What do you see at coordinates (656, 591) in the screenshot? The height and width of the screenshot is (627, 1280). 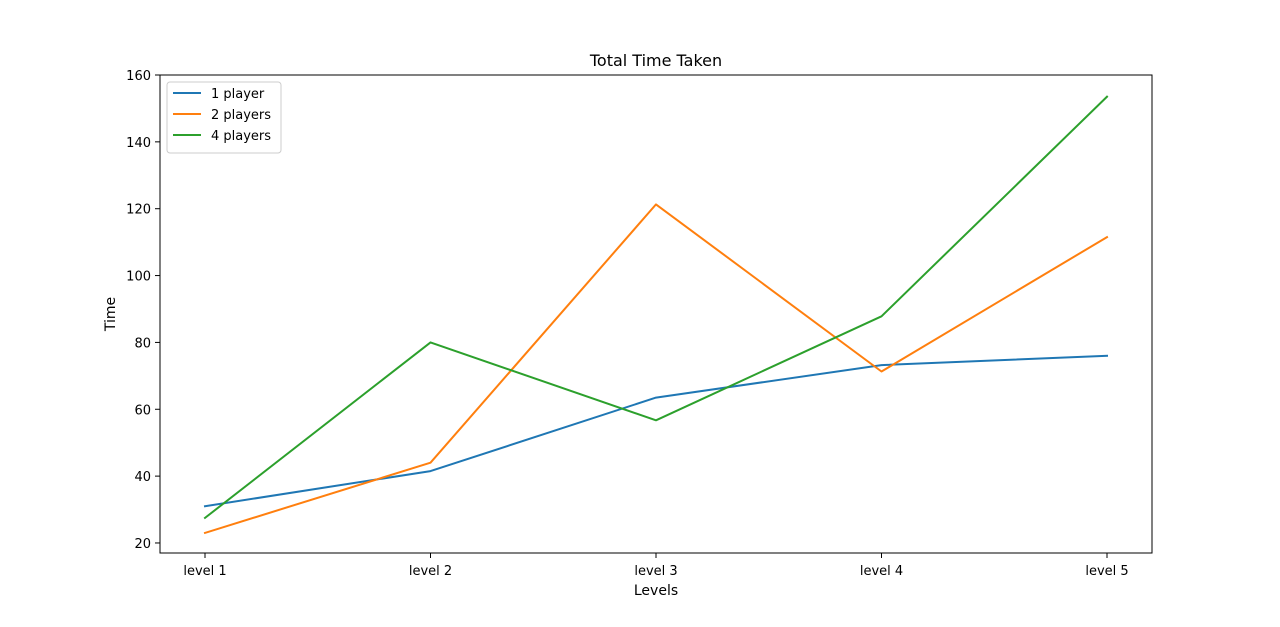 I see `x-axis-label: Levels` at bounding box center [656, 591].